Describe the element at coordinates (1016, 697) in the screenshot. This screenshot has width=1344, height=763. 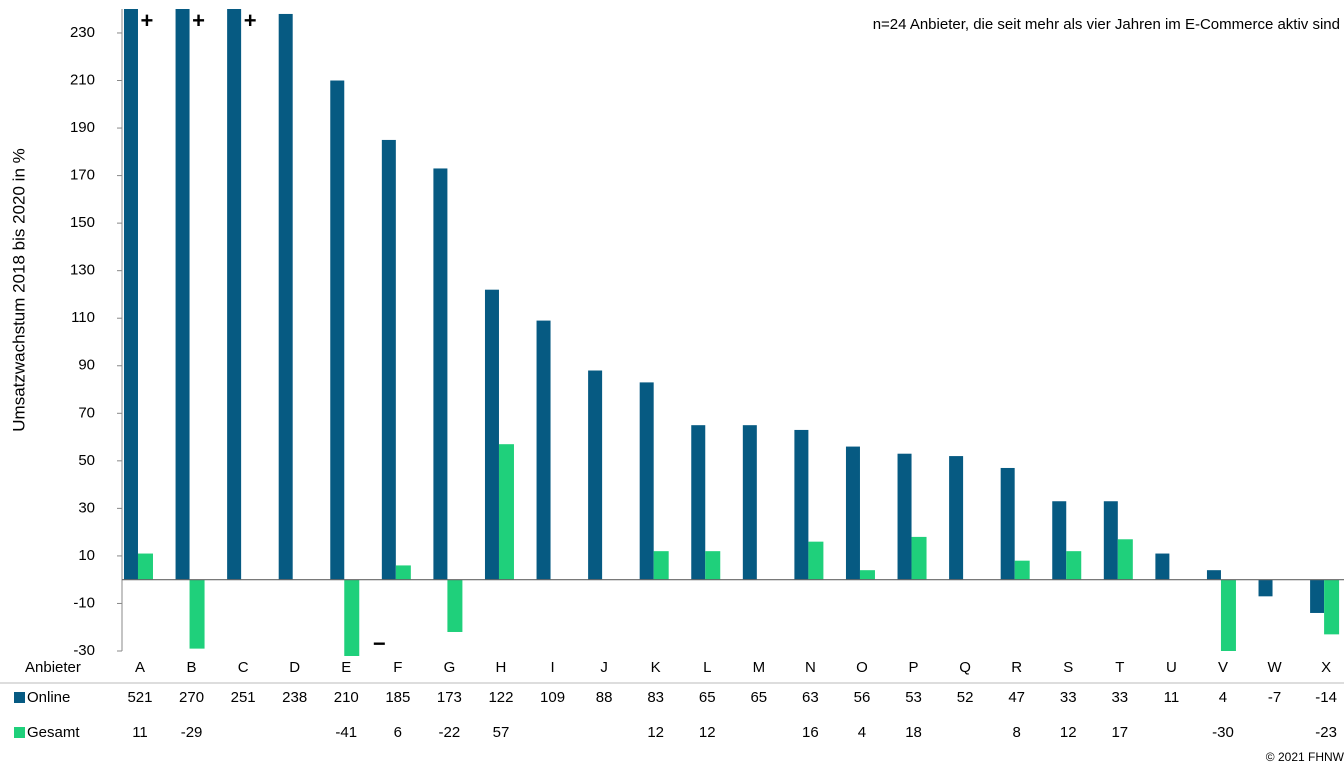
I see `table-cell: 47` at that location.